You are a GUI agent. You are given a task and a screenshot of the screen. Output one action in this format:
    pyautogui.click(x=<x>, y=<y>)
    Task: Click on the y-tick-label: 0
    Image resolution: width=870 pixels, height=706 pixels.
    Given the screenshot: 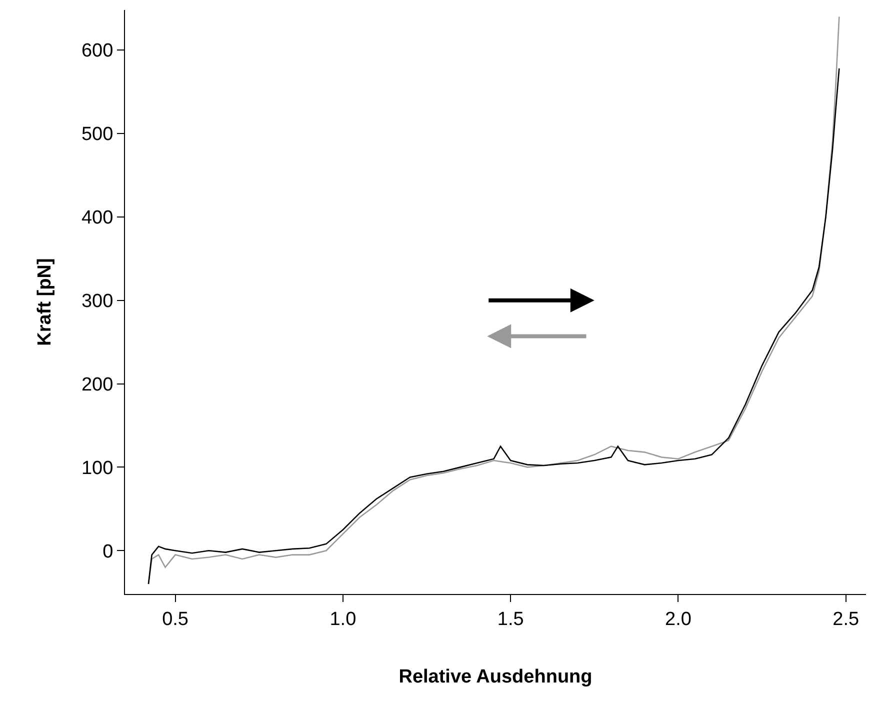 What is the action you would take?
    pyautogui.click(x=108, y=551)
    